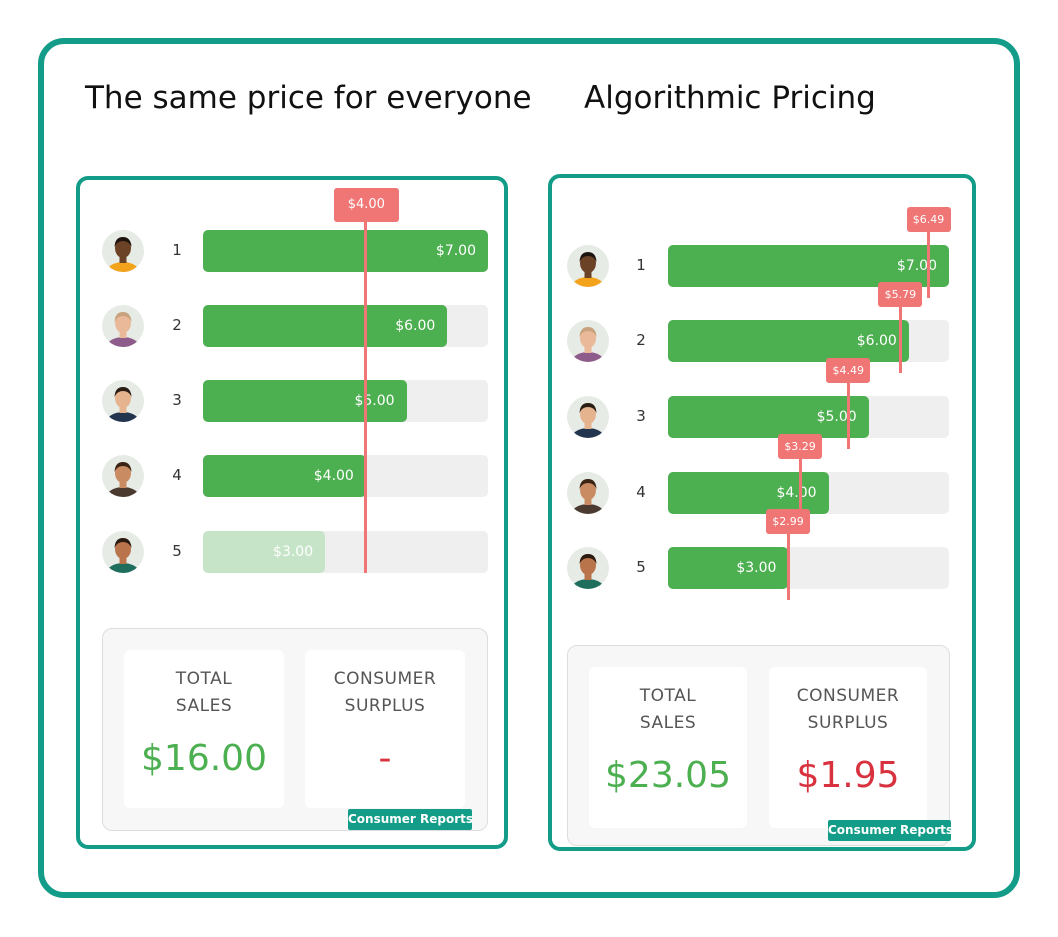 The width and height of the screenshot is (1058, 937). What do you see at coordinates (730, 98) in the screenshot?
I see `panel-title: Algorithmic Pricing` at bounding box center [730, 98].